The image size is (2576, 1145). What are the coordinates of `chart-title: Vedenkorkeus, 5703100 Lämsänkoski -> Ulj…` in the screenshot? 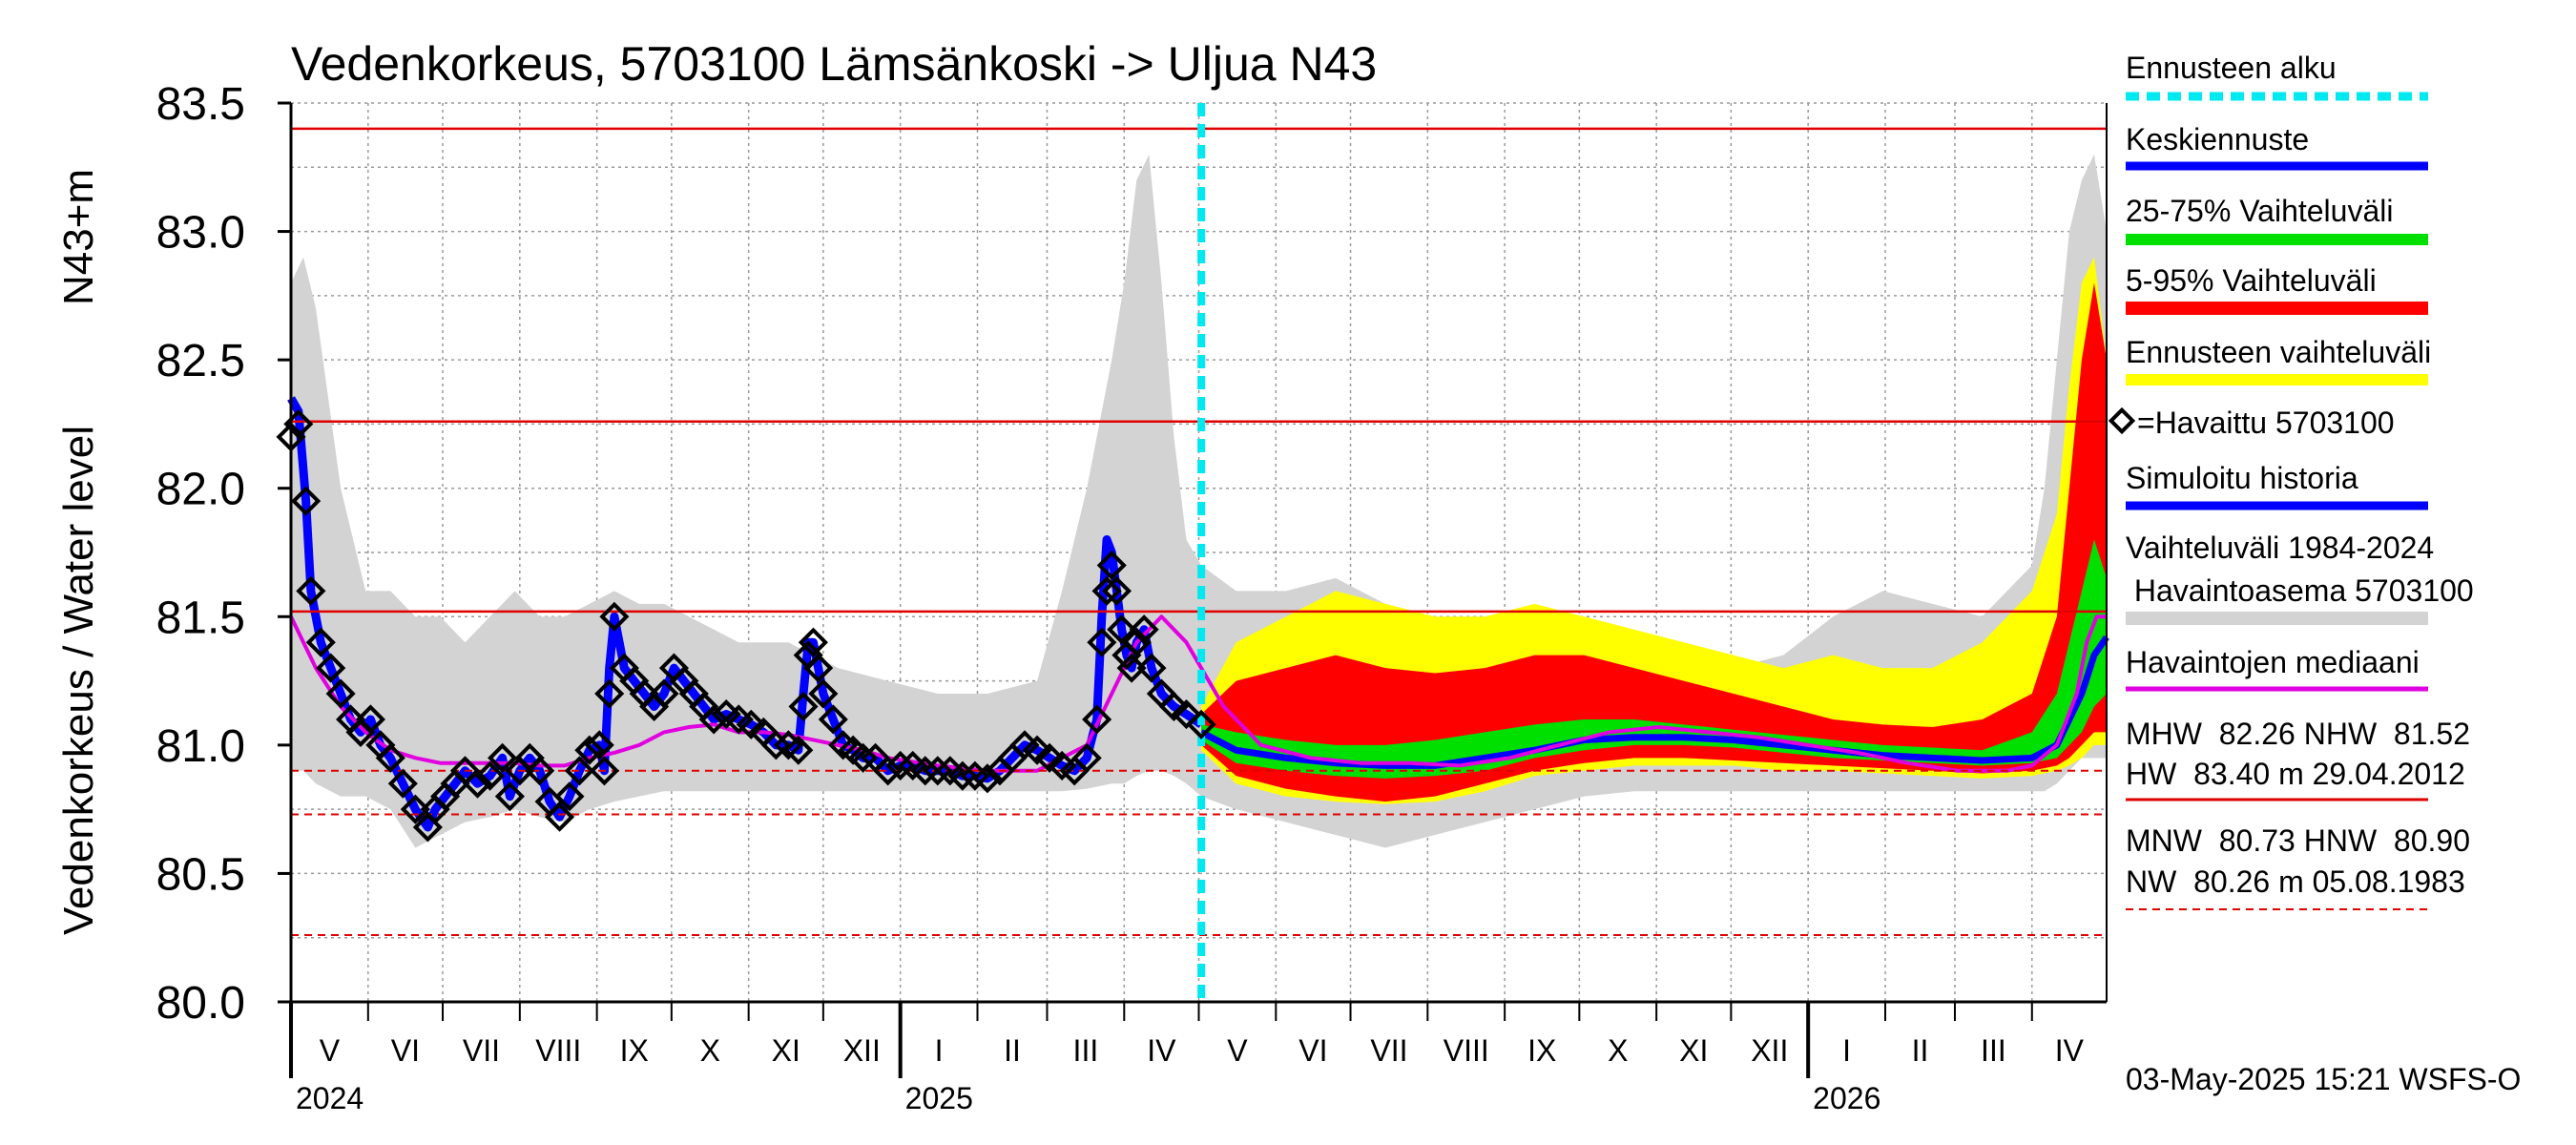 It's located at (834, 64).